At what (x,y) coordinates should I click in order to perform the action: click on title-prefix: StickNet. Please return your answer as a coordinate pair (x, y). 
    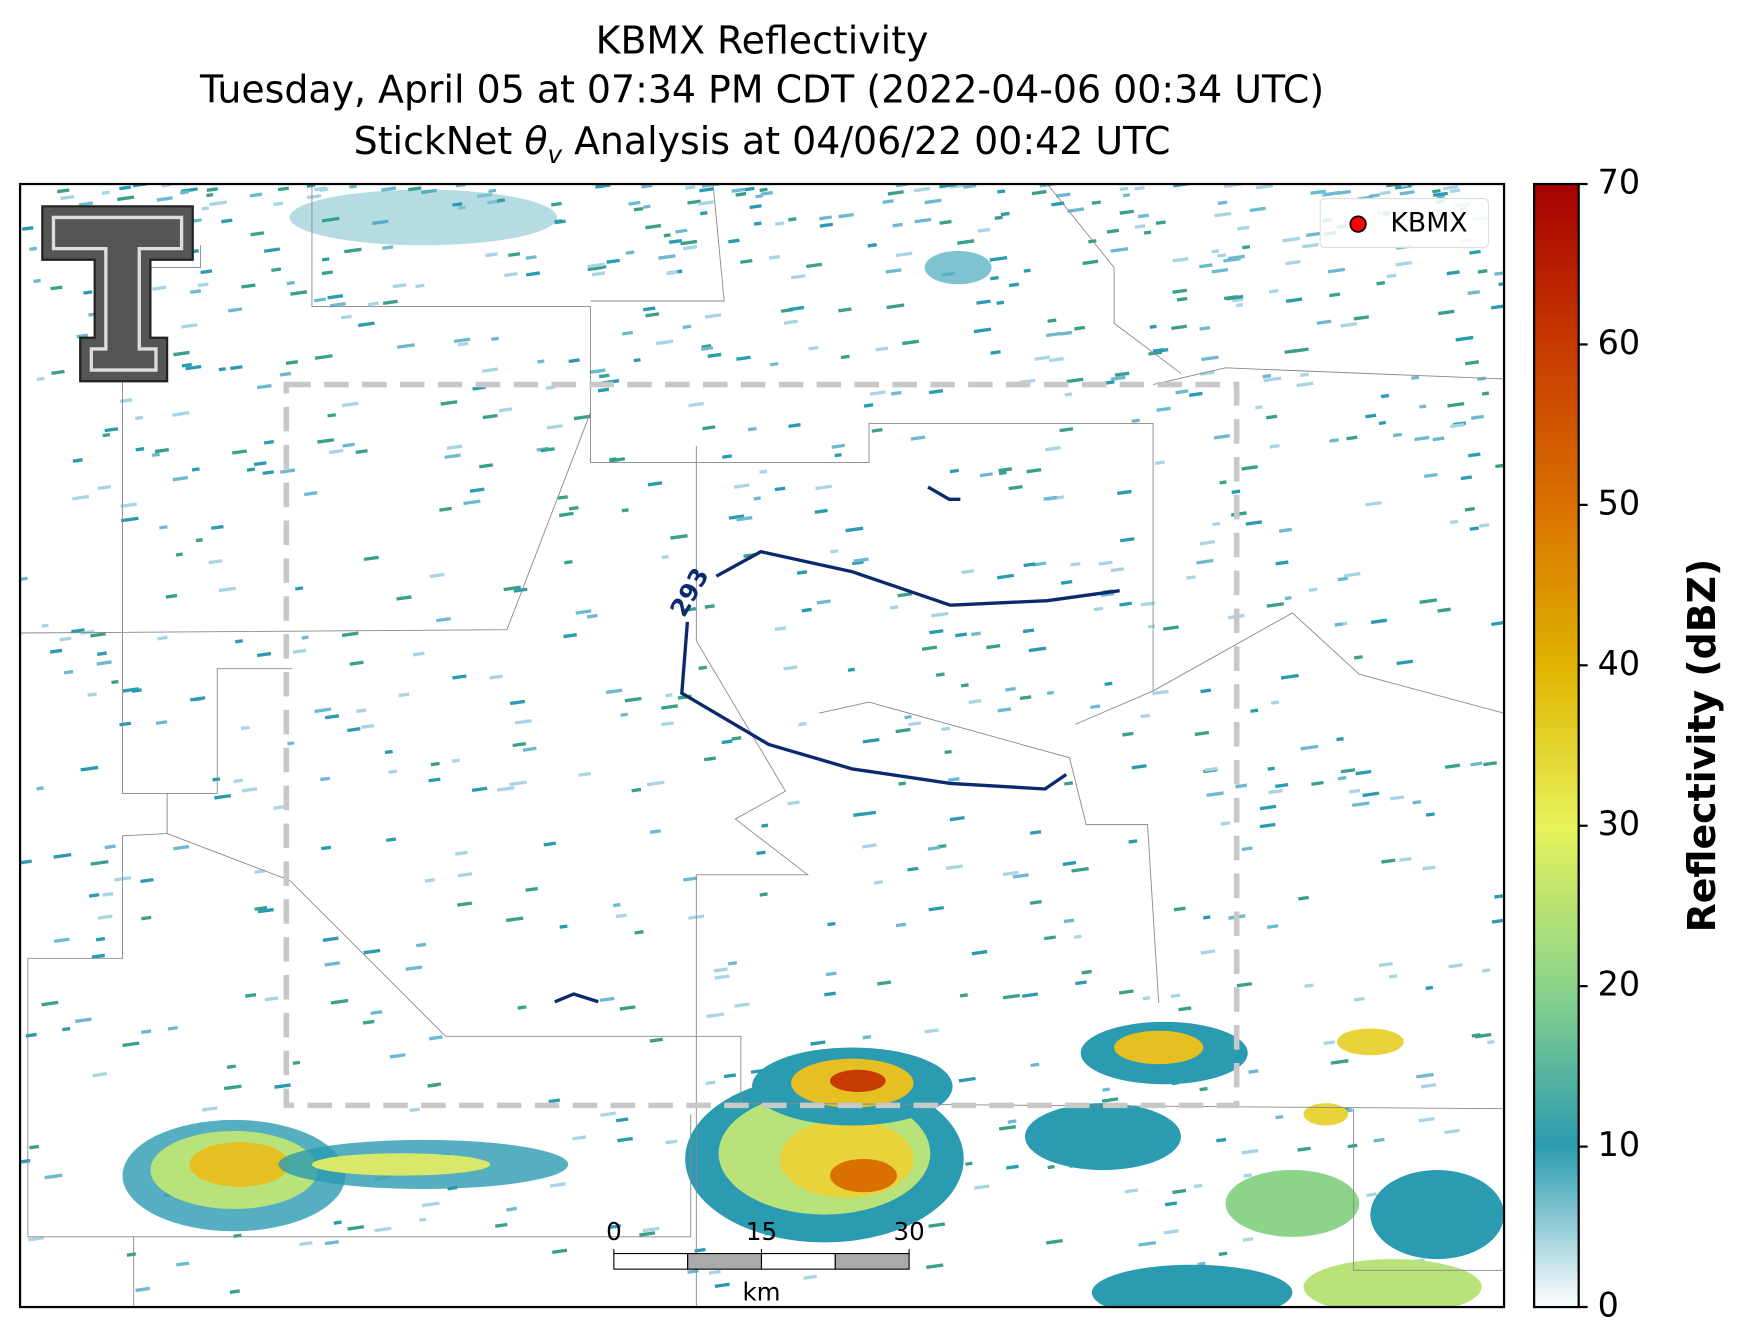
    Looking at the image, I should click on (439, 141).